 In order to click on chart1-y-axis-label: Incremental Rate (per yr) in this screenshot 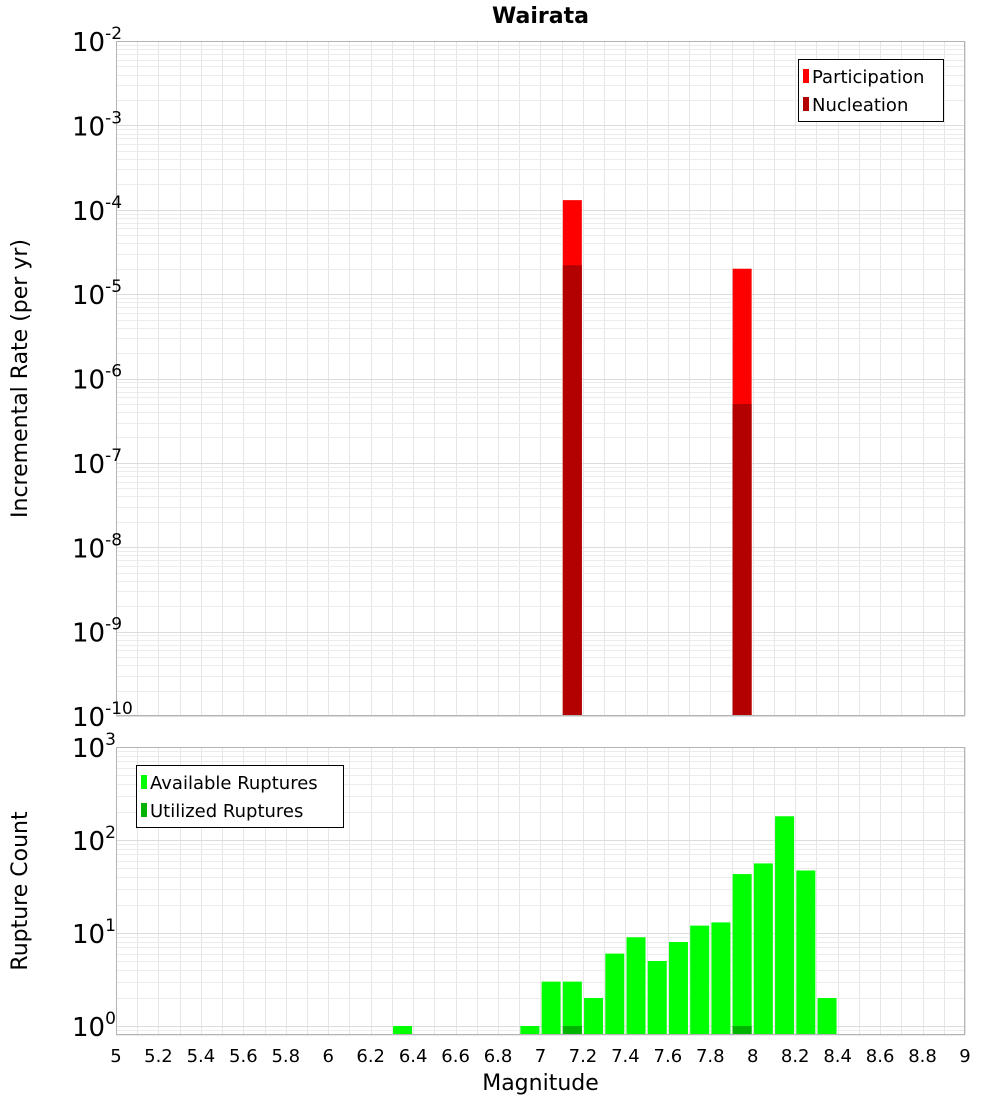, I will do `click(20, 378)`.